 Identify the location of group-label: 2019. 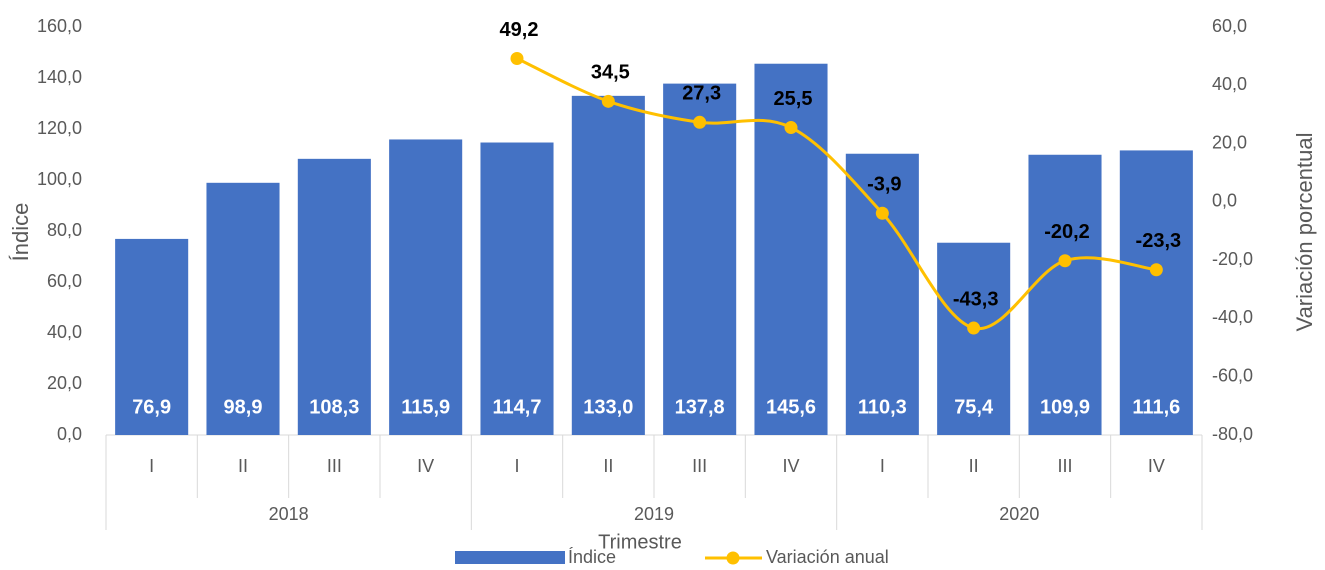
(654, 514).